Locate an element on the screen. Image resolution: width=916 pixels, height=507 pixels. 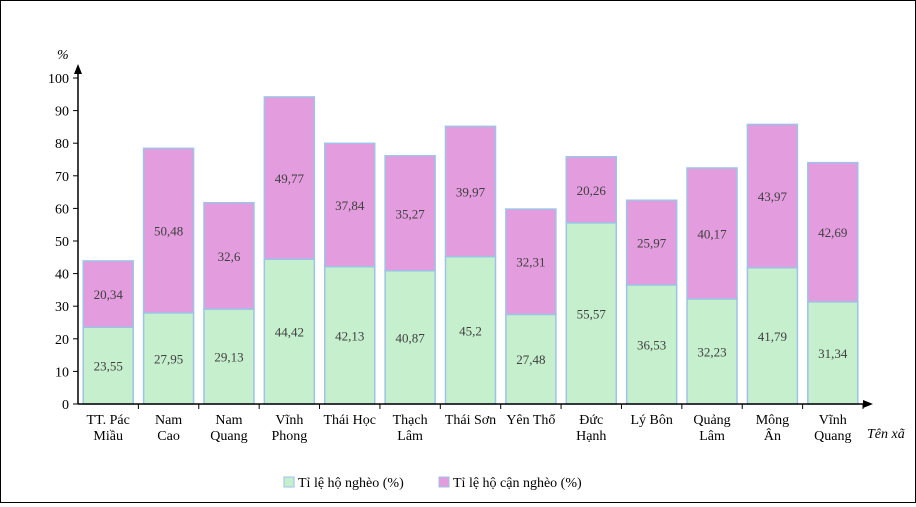
data-label: 45,2 is located at coordinates (470, 330).